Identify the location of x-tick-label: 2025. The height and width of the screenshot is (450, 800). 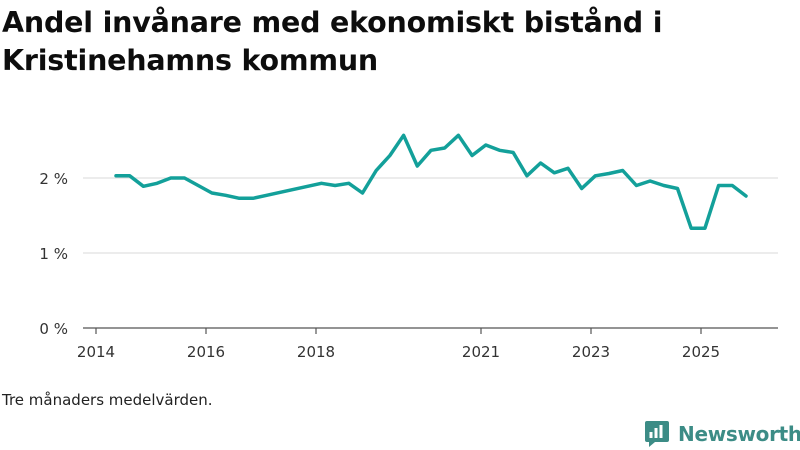
(701, 352).